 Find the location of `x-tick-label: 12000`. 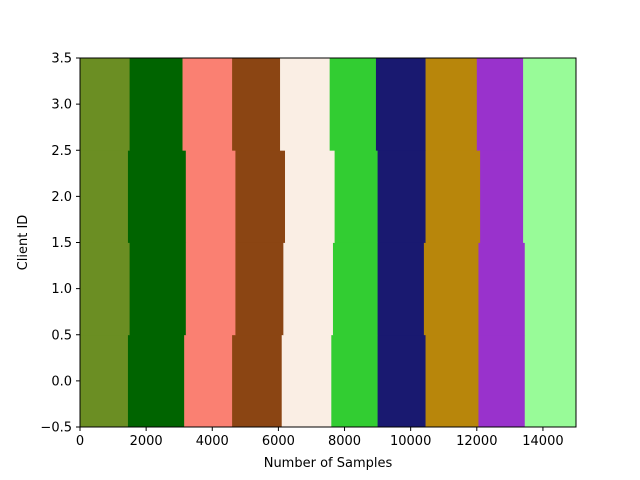

x-tick-label: 12000 is located at coordinates (476, 441).